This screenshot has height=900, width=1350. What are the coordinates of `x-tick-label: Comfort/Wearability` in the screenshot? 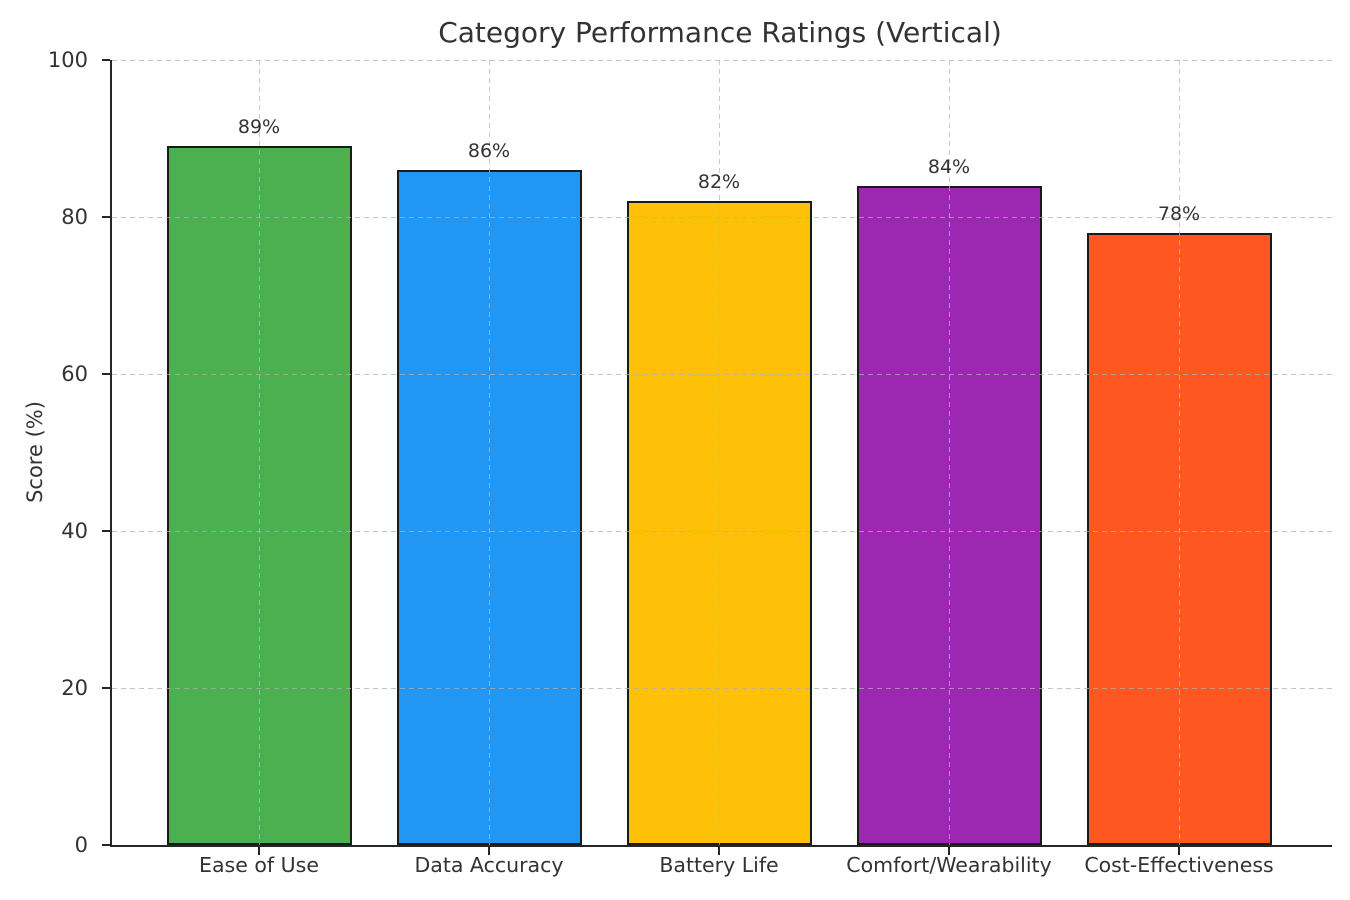 It's located at (949, 865).